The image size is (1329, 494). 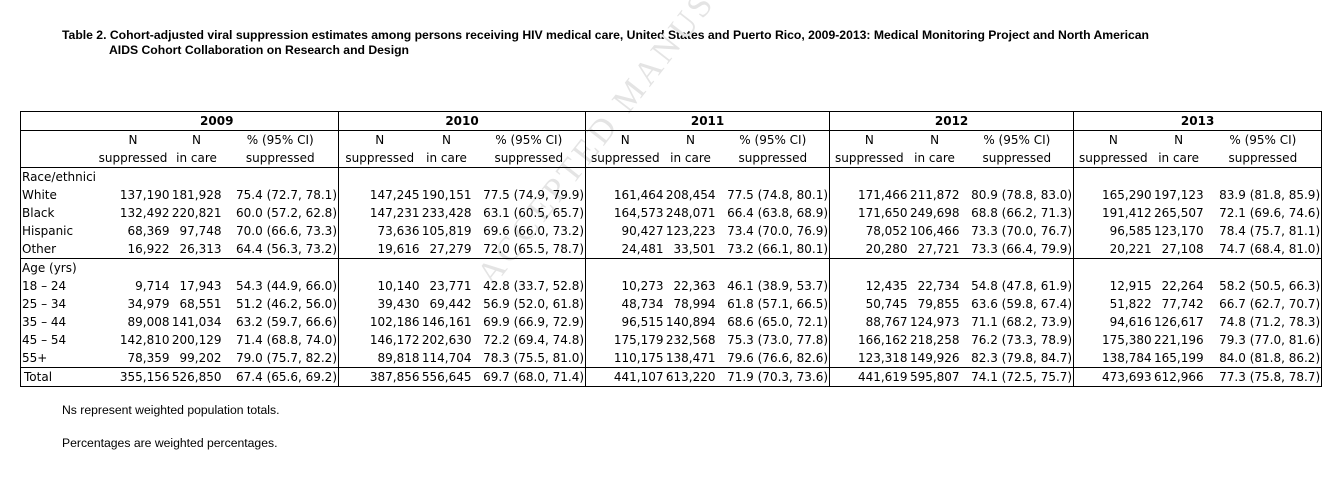 What do you see at coordinates (773, 322) in the screenshot?
I see `percent-suppressed-cell: 68.6 (65.0, 72.1)` at bounding box center [773, 322].